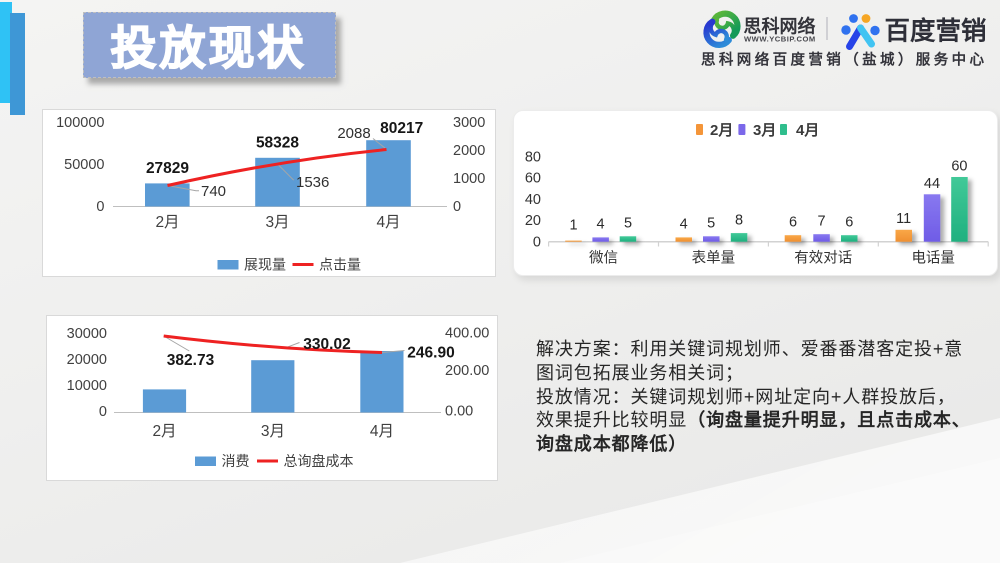 The height and width of the screenshot is (563, 1000). What do you see at coordinates (780, 26) in the screenshot?
I see `svg-text: 思科网络` at bounding box center [780, 26].